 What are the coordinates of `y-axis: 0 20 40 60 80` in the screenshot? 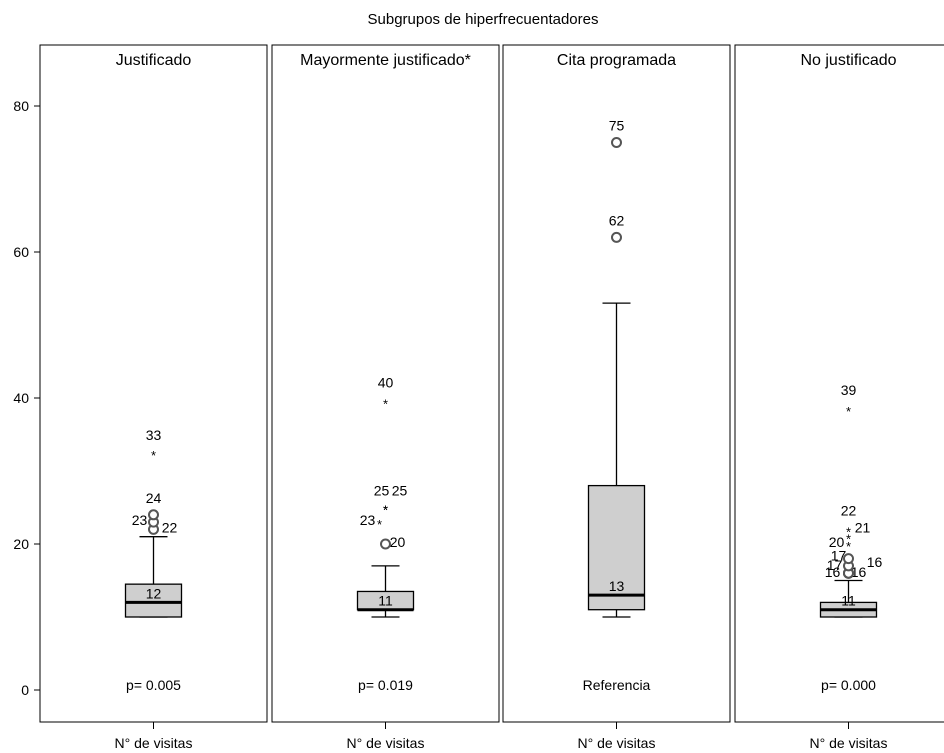 It's located at (27, 398).